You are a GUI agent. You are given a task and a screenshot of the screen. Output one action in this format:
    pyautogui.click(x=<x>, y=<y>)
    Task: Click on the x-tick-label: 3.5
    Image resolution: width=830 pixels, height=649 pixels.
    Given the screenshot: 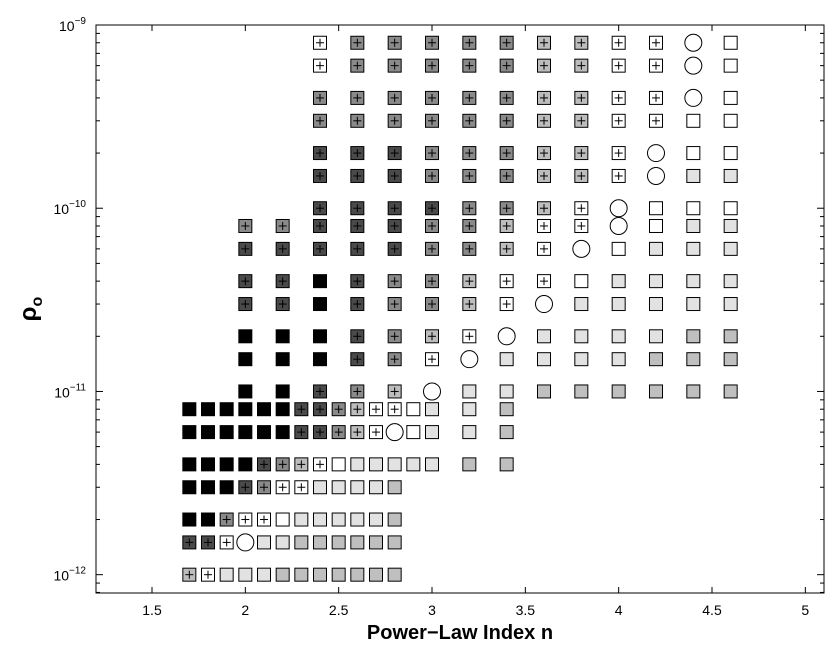 What is the action you would take?
    pyautogui.click(x=526, y=610)
    